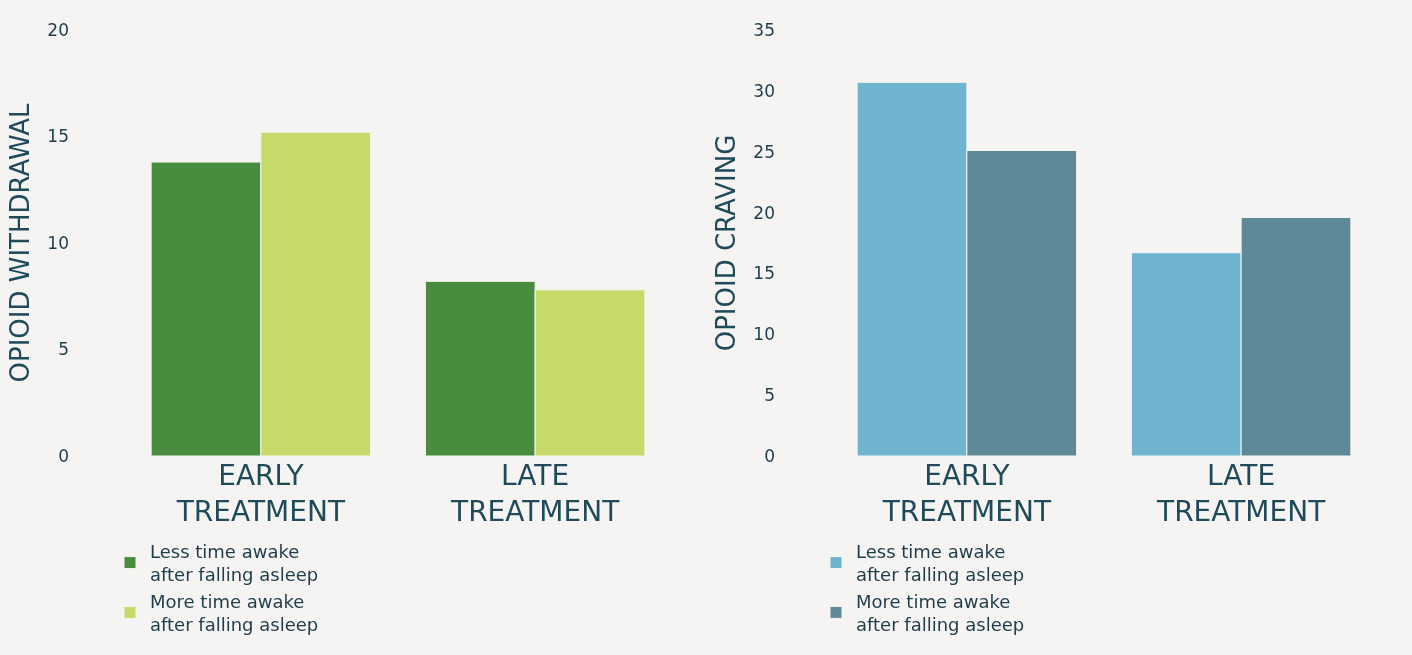 The height and width of the screenshot is (655, 1412). What do you see at coordinates (764, 90) in the screenshot?
I see `y-tick-label: 30` at bounding box center [764, 90].